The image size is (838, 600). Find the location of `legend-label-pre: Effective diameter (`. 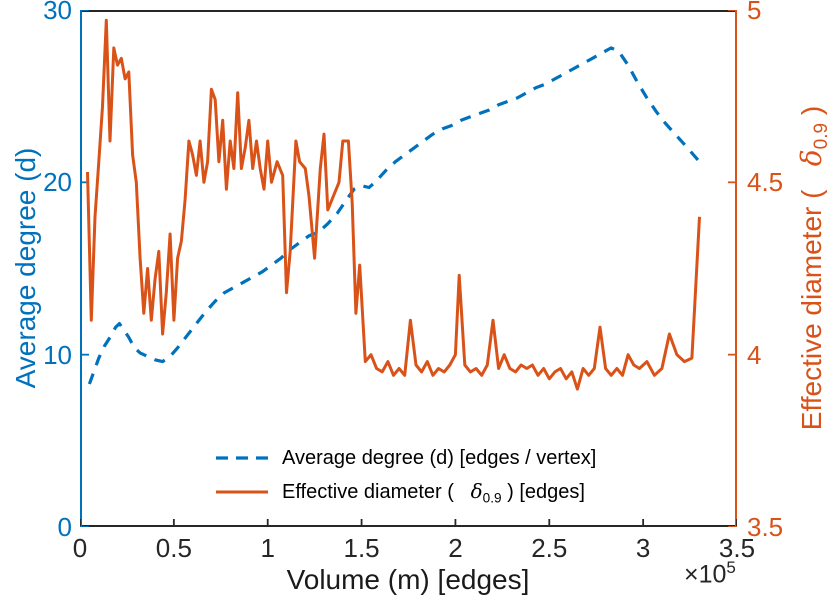

legend-label-pre: Effective diameter ( is located at coordinates (376, 491).